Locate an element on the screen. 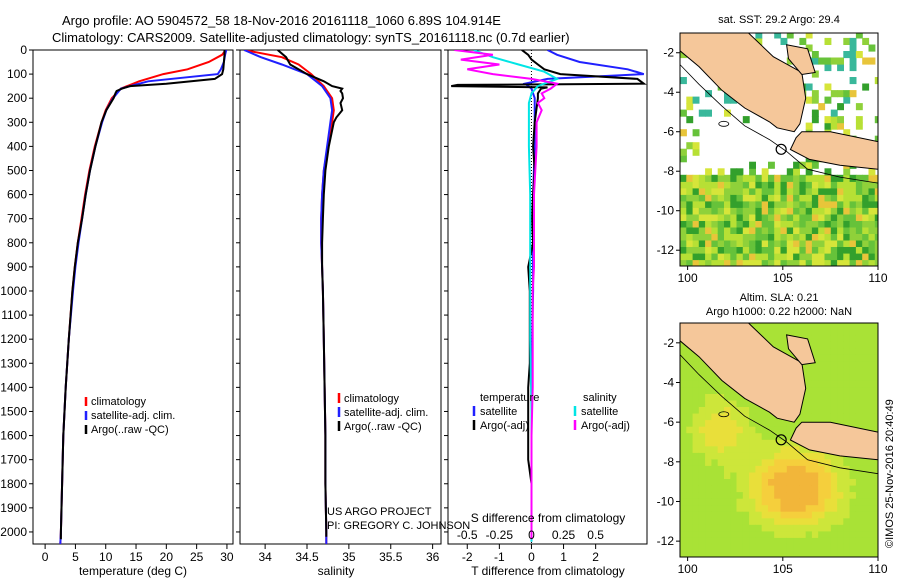 This screenshot has width=900, height=580. y-tick-label: 300 is located at coordinates (17, 122).